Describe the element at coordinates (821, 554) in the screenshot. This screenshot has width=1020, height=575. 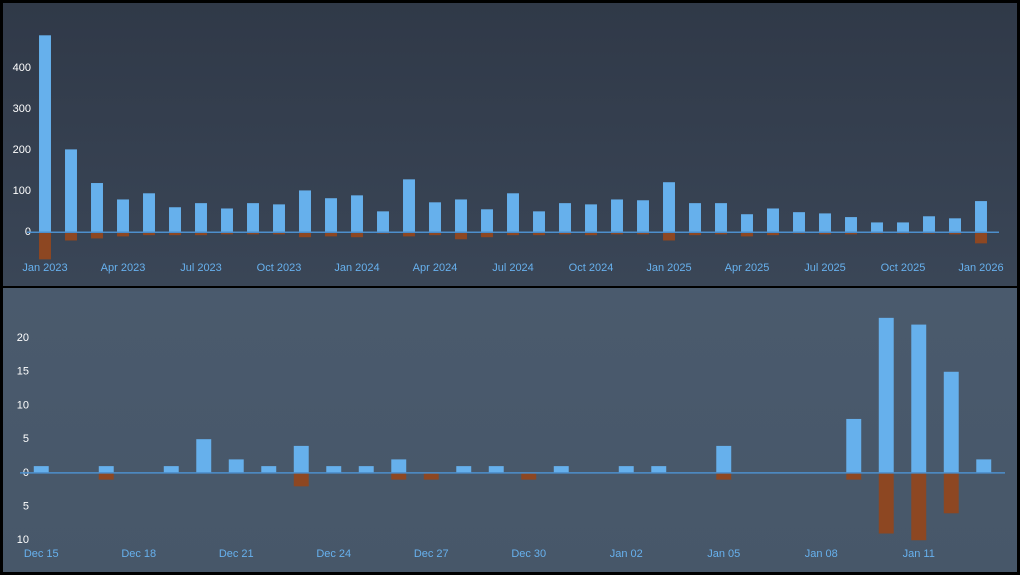
I see `x-tick-label: Jan 08` at that location.